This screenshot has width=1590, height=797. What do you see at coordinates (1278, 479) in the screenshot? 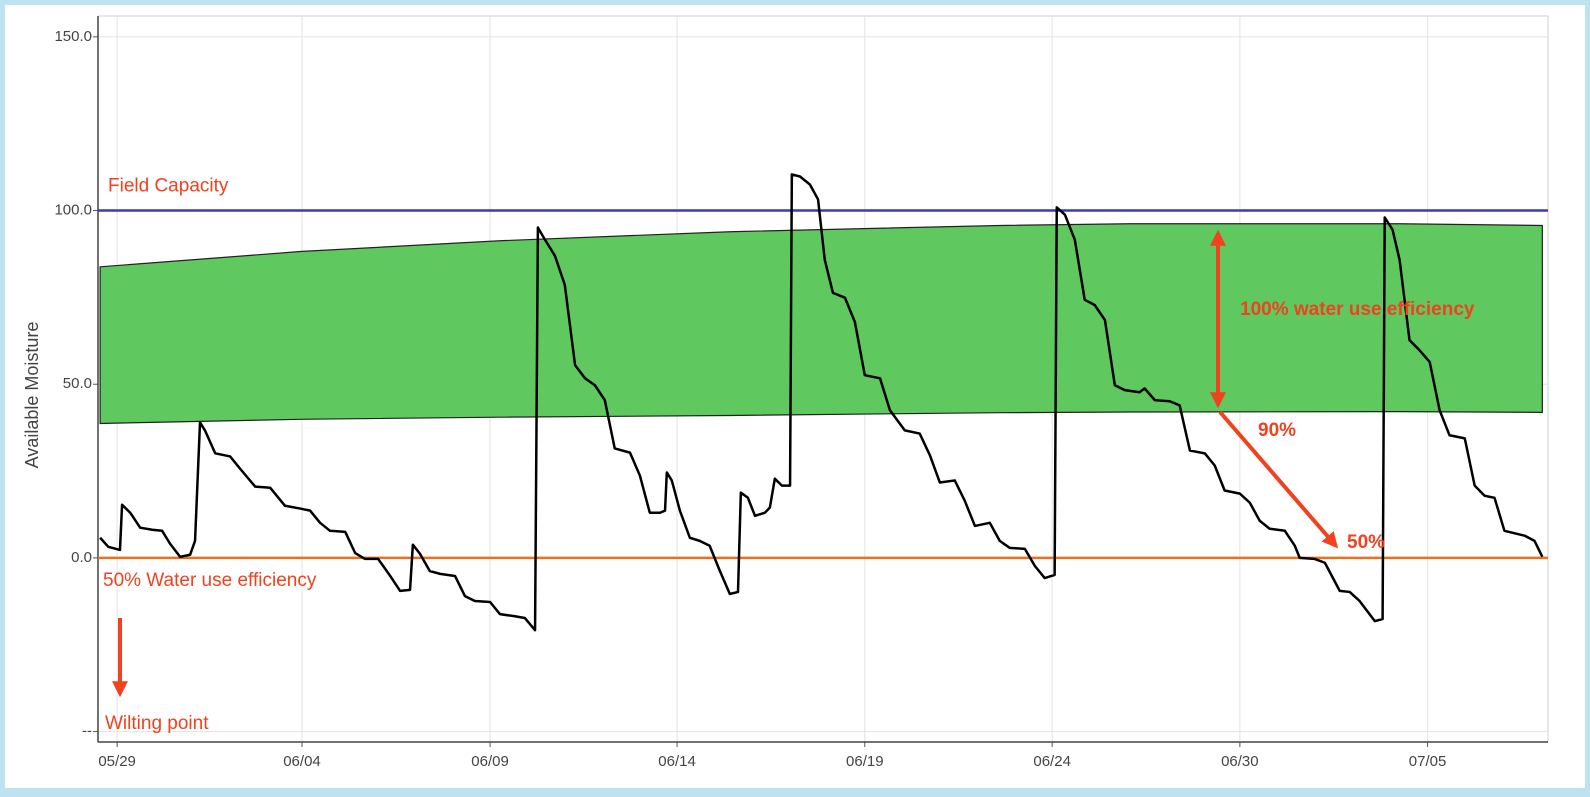
I see `decline-arrow` at bounding box center [1278, 479].